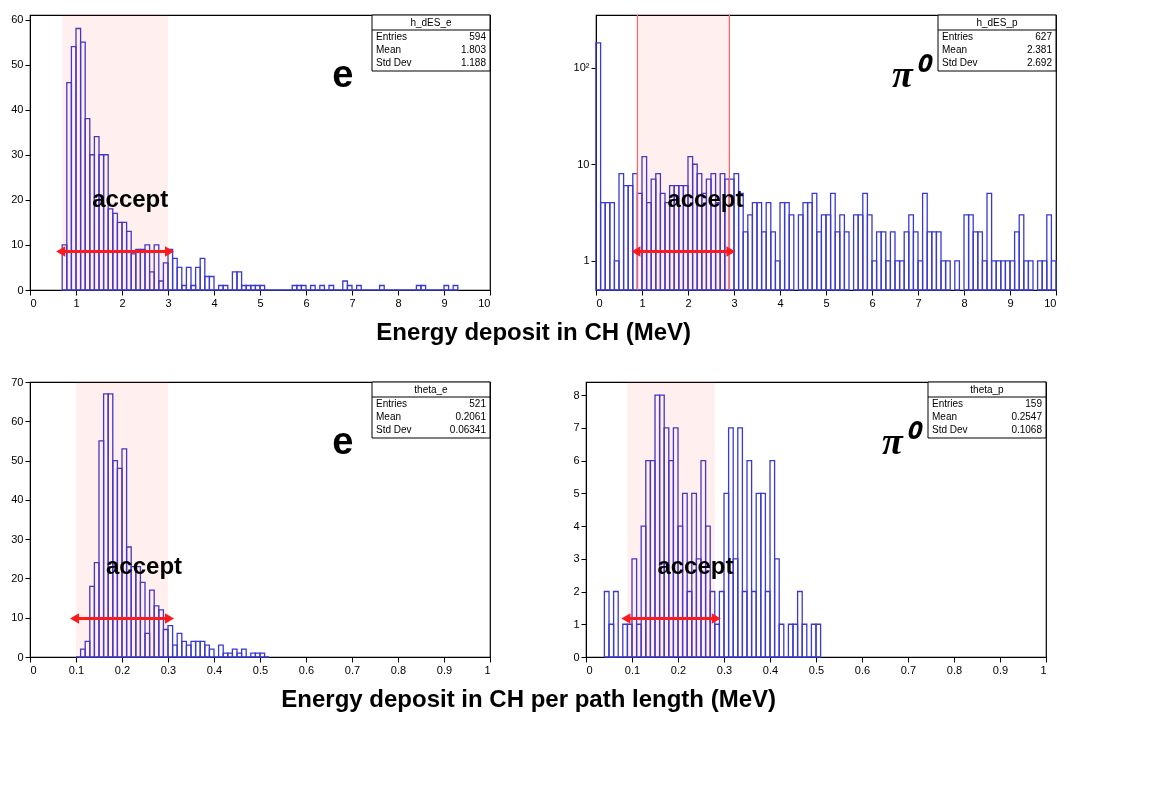 Image resolution: width=1156 pixels, height=790 pixels. I want to click on y-tick-label: 10², so click(581, 67).